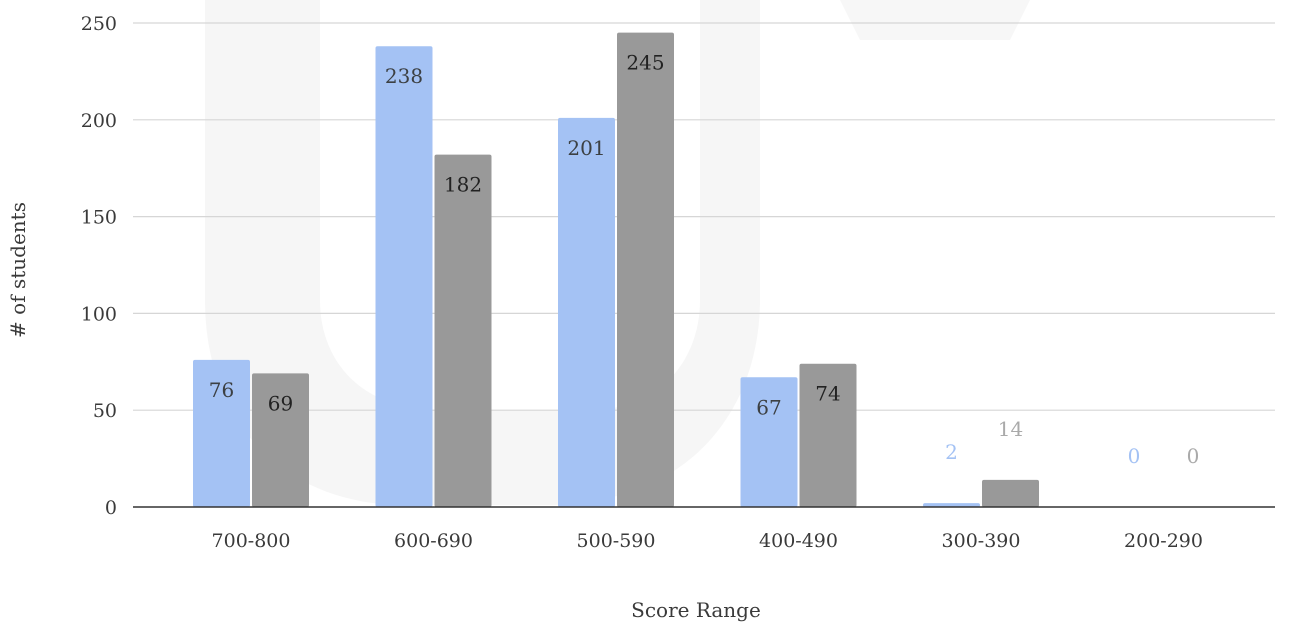  Describe the element at coordinates (99, 266) in the screenshot. I see `y-axis-tick-labels: 0 50 100 150 200 250` at that location.